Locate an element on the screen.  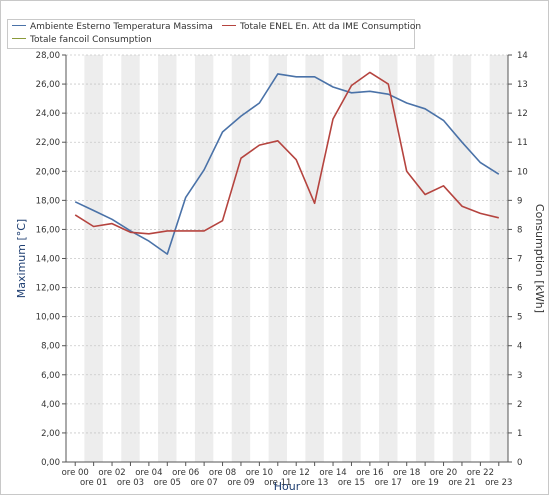
y-tick-label: 4,00 is located at coordinates (50, 405).